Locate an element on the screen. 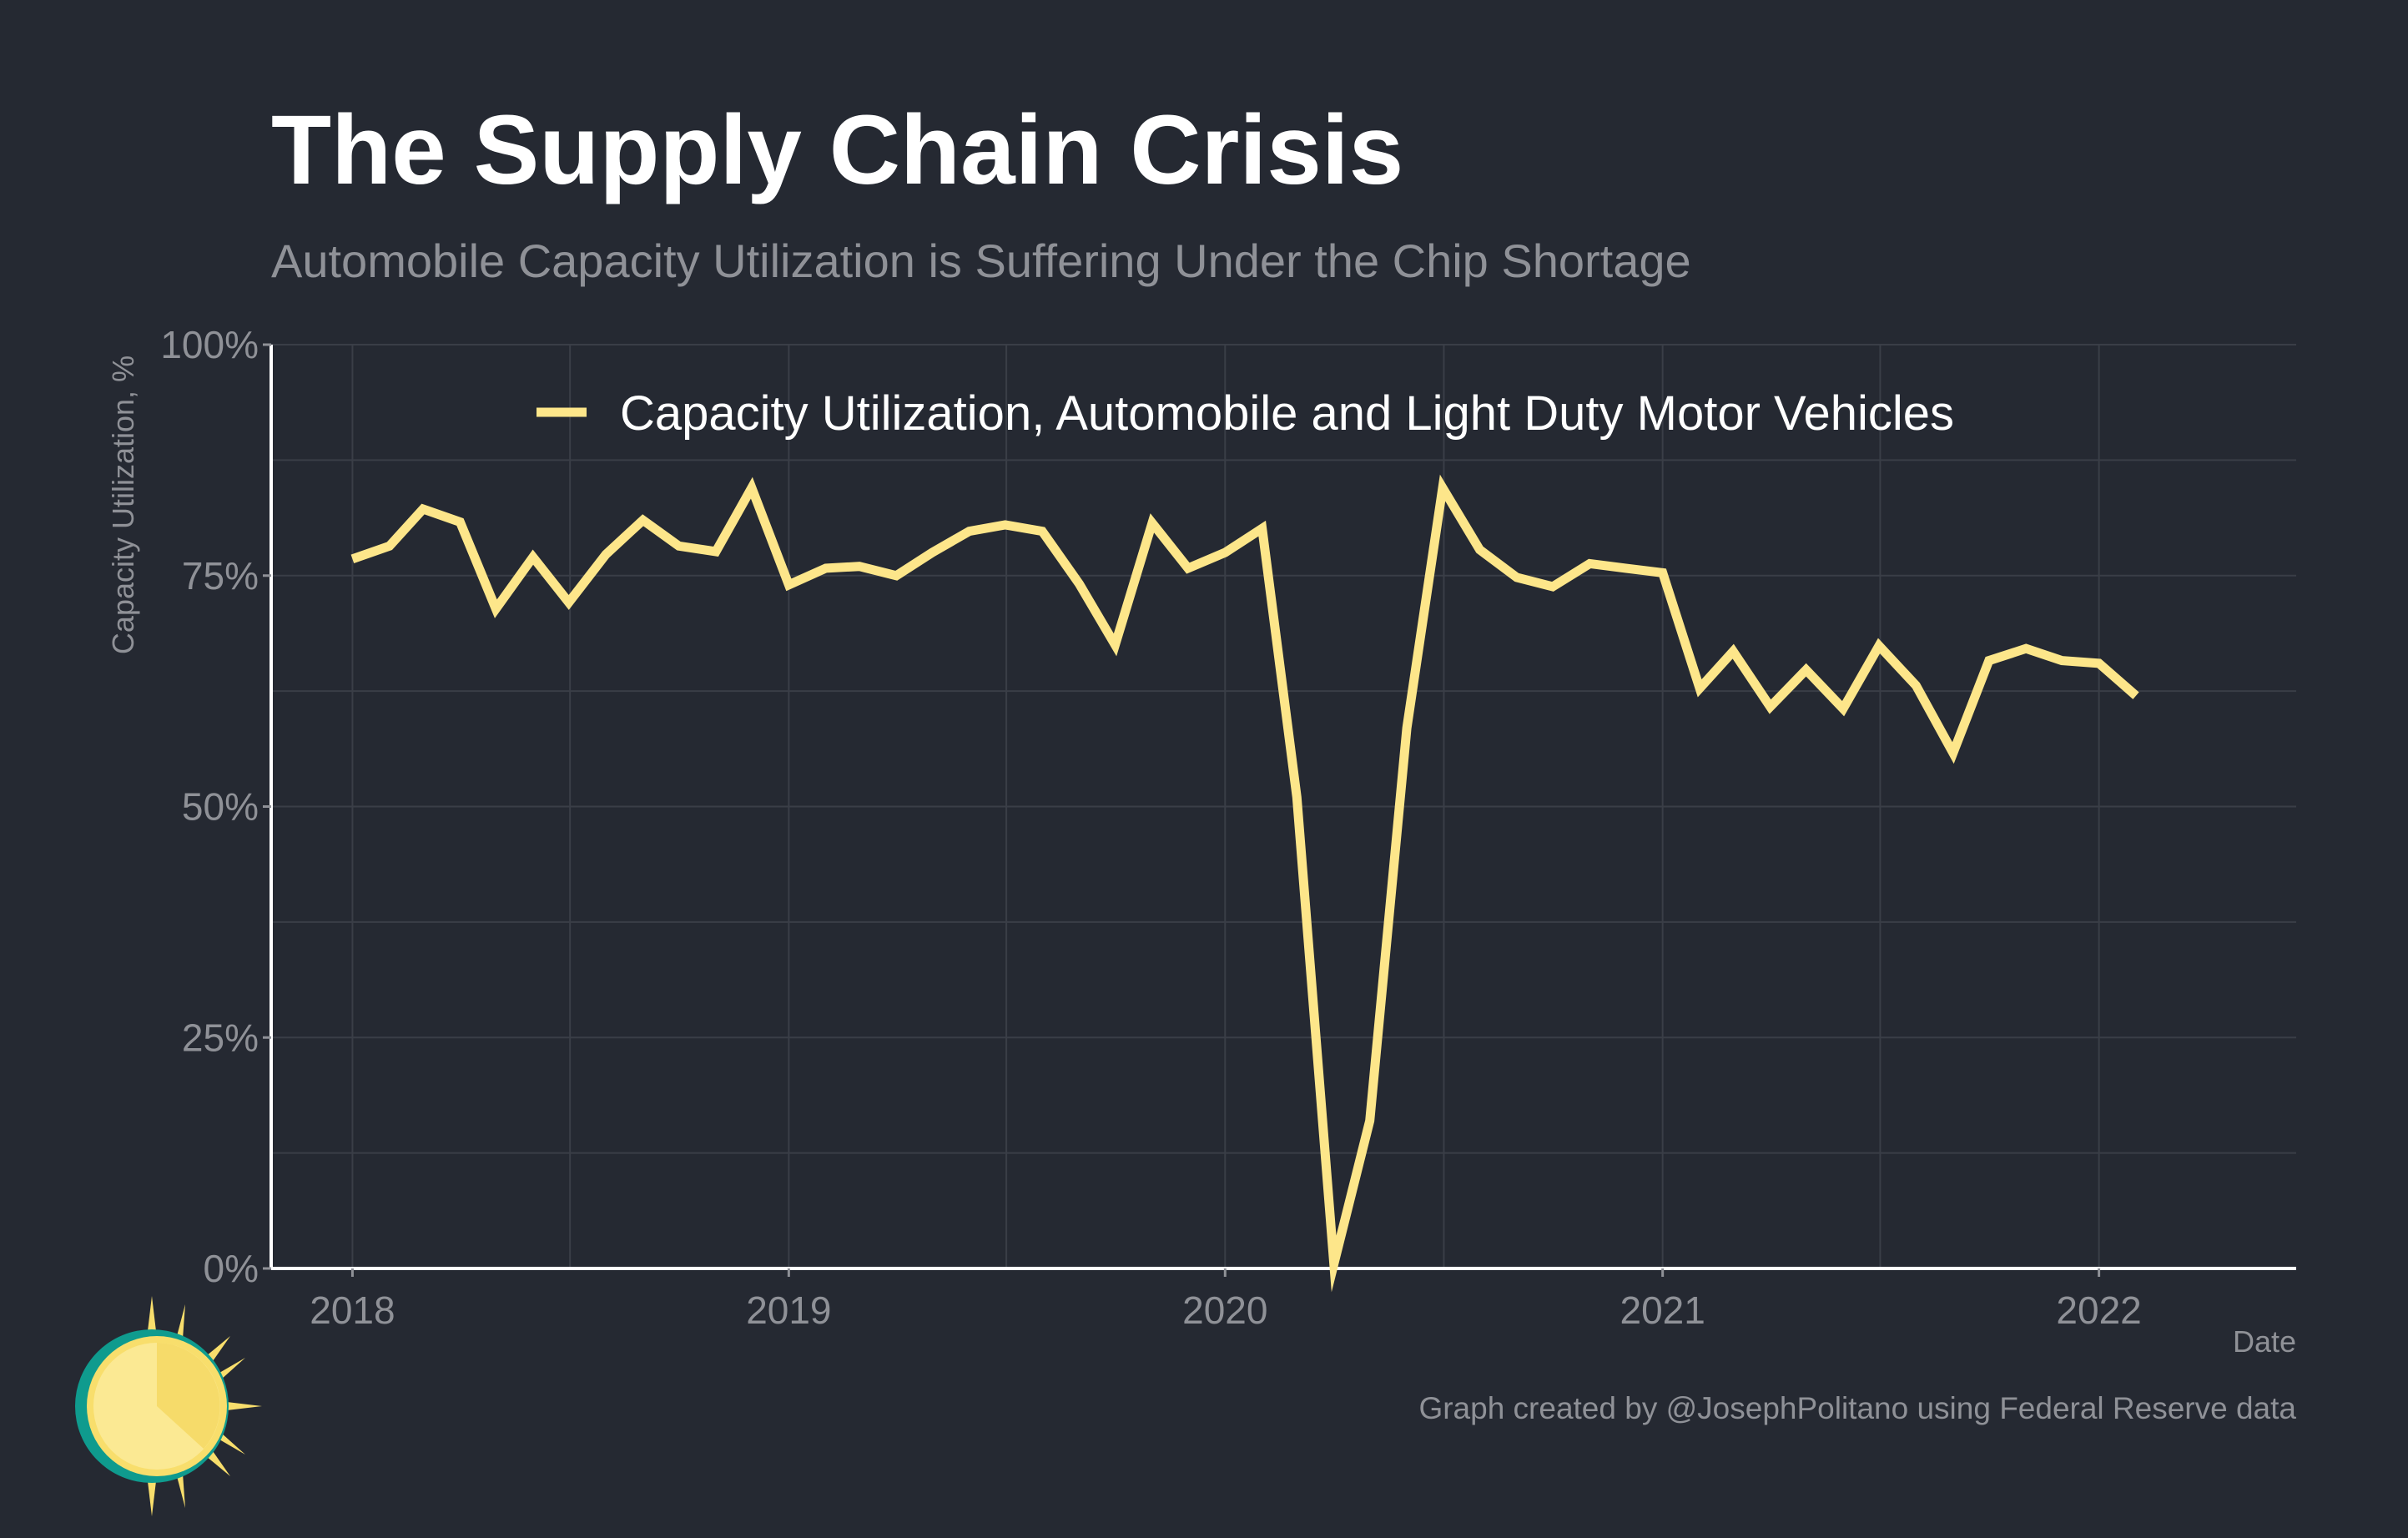 This screenshot has height=1538, width=2408. y-axis-ticks: 0% 25% 50% 75% 100% is located at coordinates (215, 806).